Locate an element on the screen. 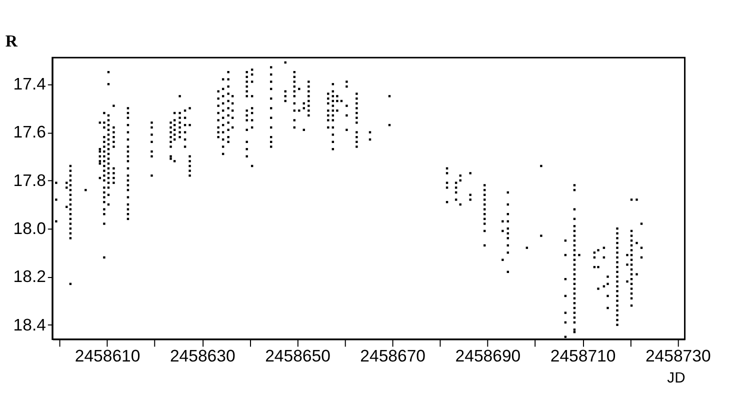  x-tick-label: 2458630 is located at coordinates (203, 356).